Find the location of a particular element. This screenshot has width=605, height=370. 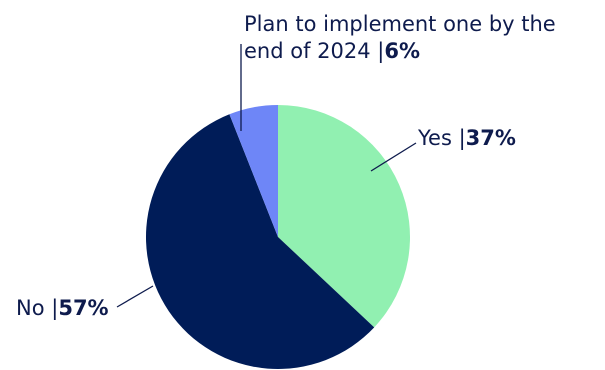

label-yes-value: 37% is located at coordinates (491, 138).